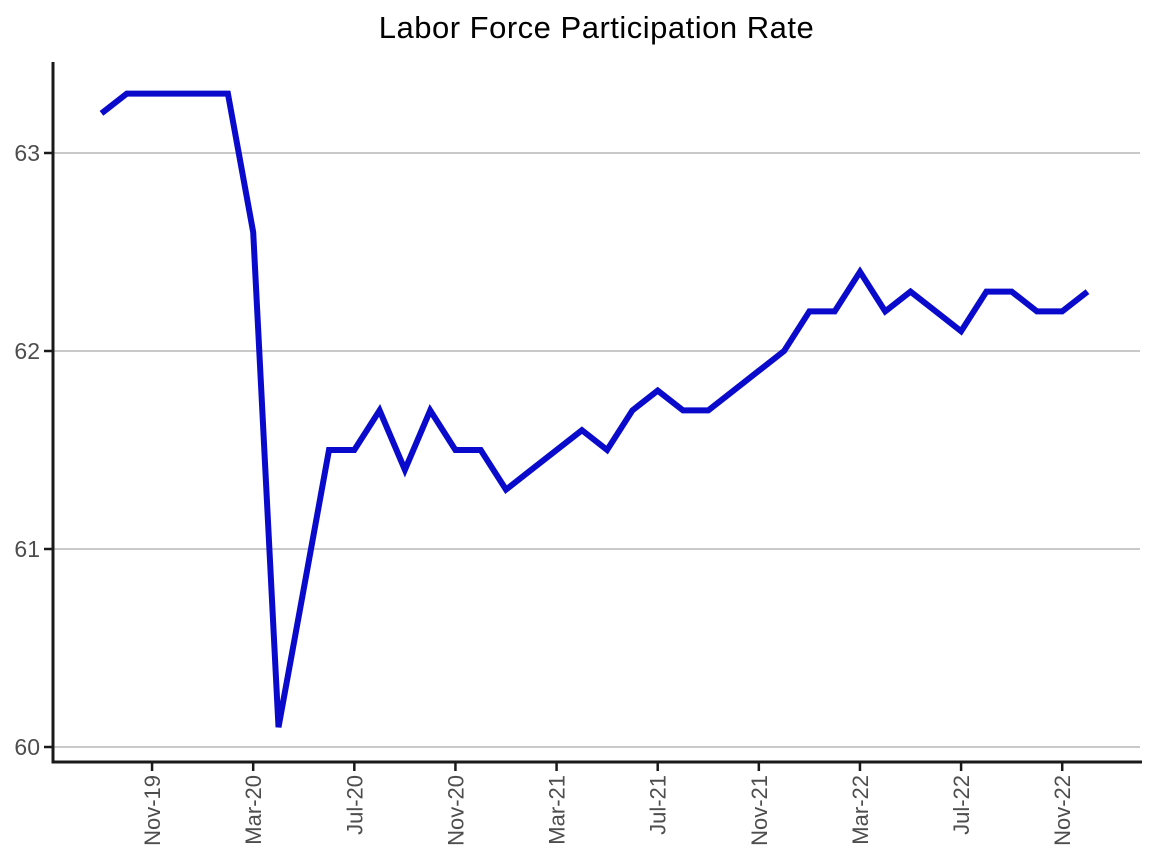  Describe the element at coordinates (557, 810) in the screenshot. I see `x-tick-label: Mar-21` at that location.